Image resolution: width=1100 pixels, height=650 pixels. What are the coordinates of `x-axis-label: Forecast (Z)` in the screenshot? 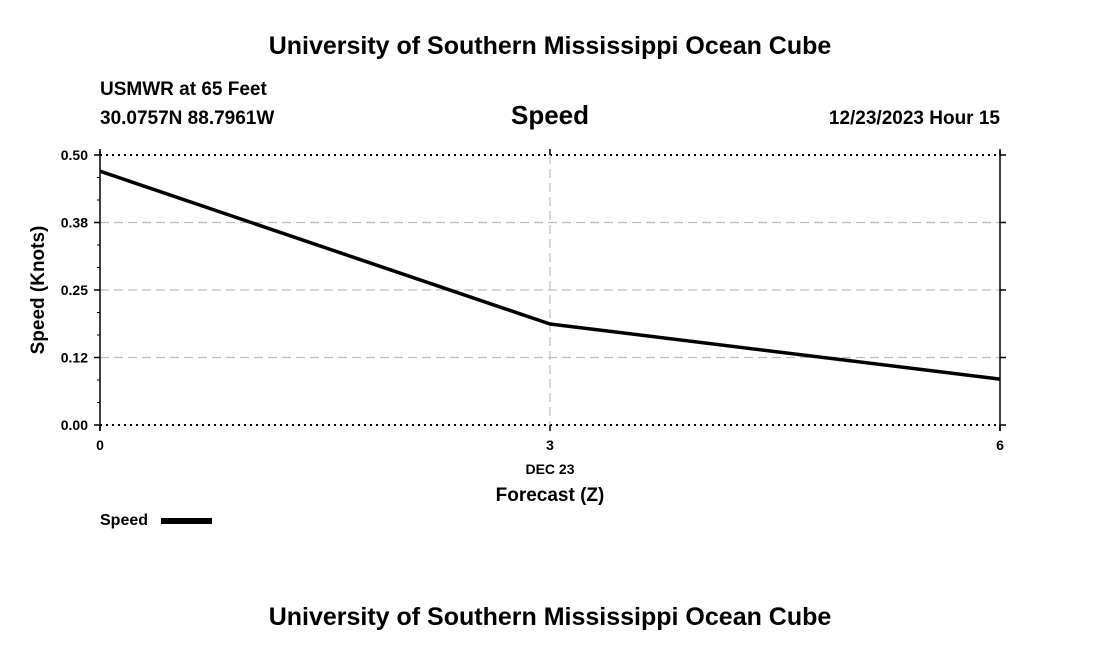 It's located at (550, 495).